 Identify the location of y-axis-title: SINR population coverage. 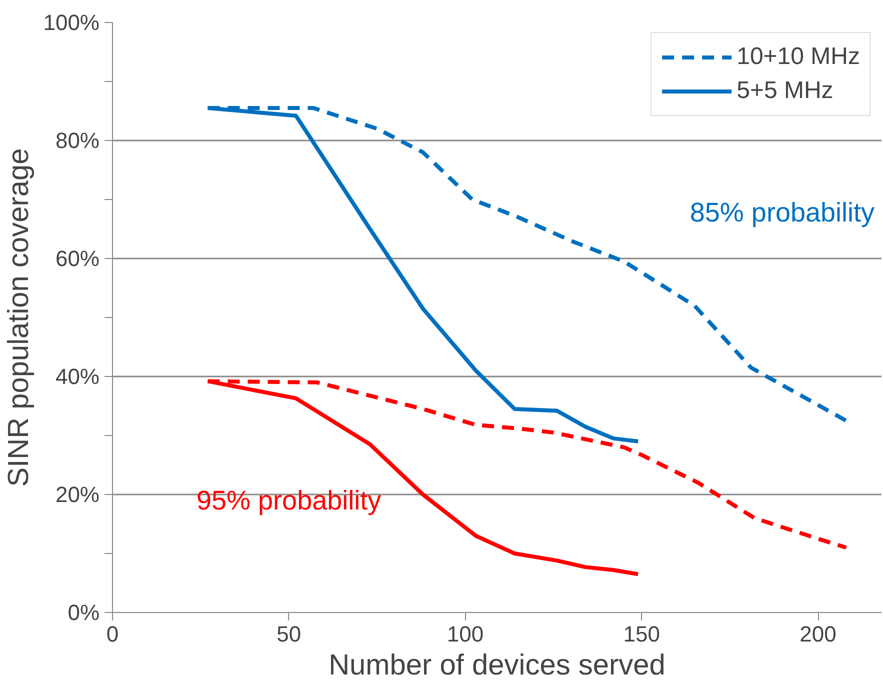
(19, 317).